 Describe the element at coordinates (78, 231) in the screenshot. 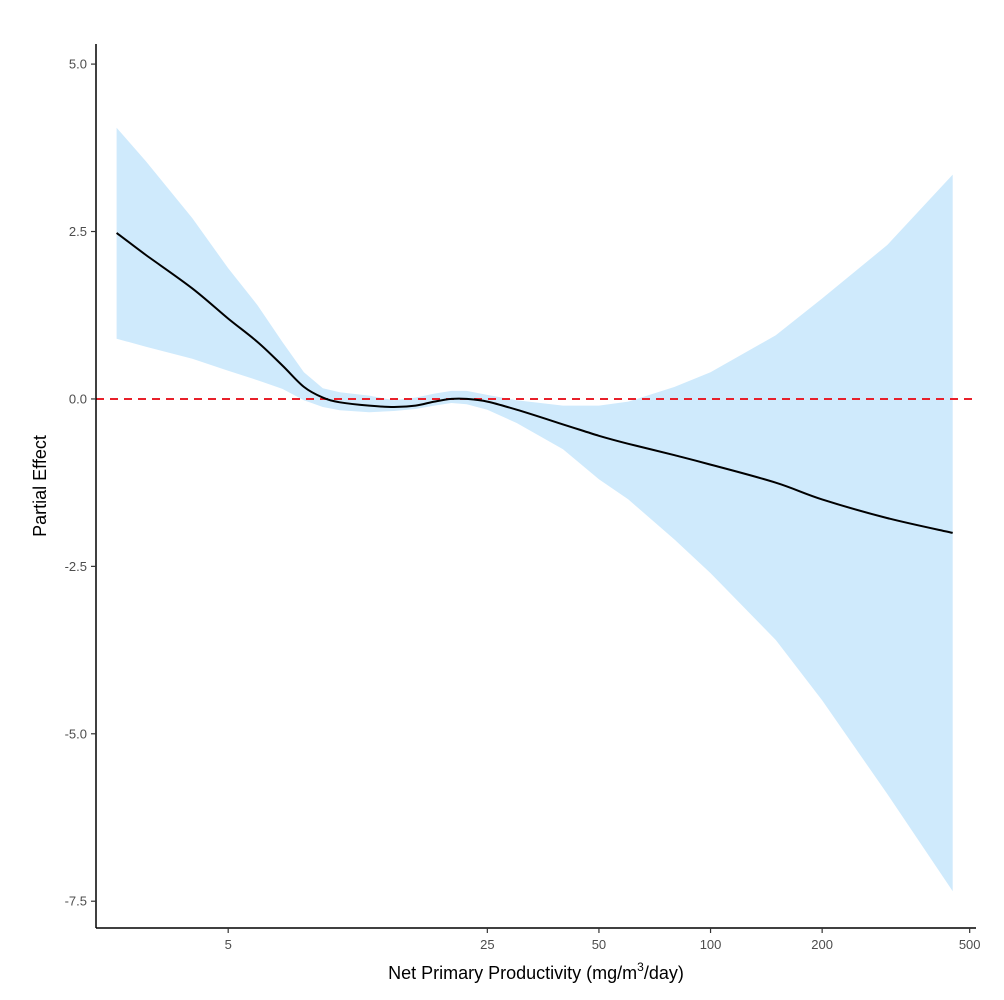

I see `y-tick-label: 2.5` at that location.